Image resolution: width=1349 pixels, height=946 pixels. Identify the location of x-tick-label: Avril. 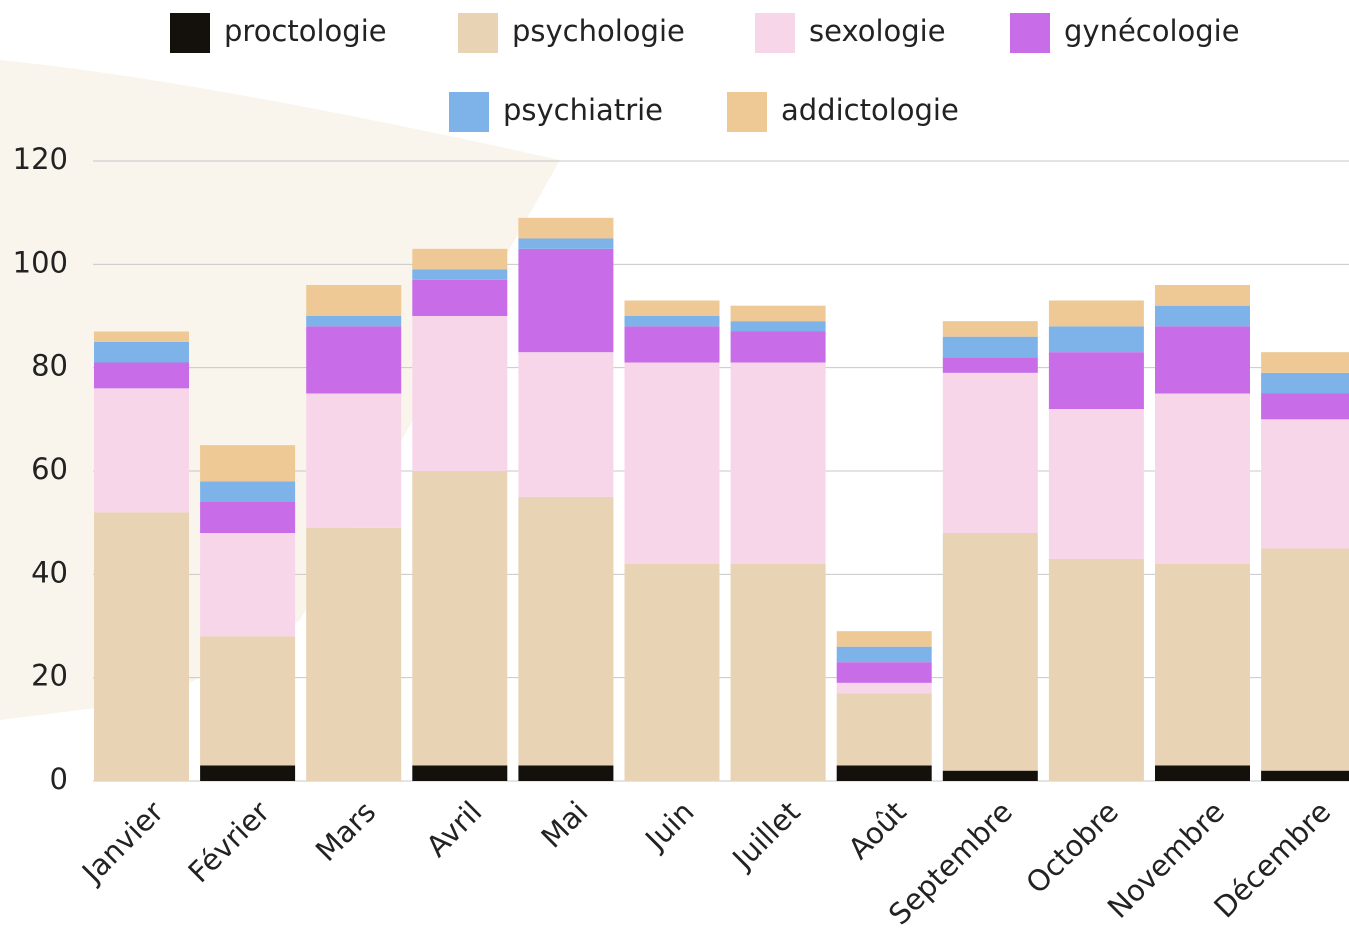
(454, 829).